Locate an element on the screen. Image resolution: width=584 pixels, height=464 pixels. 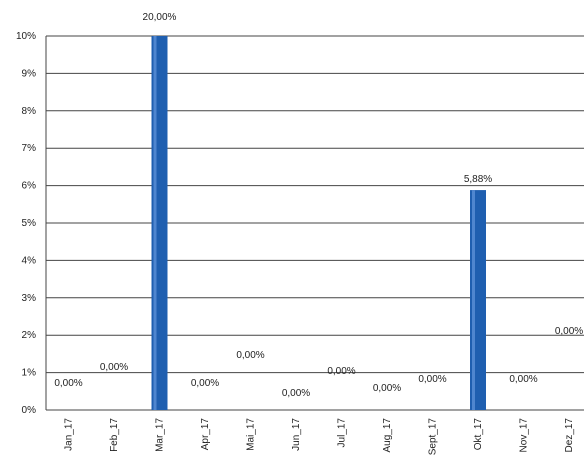
y-tick-label: 7% is located at coordinates (29, 148).